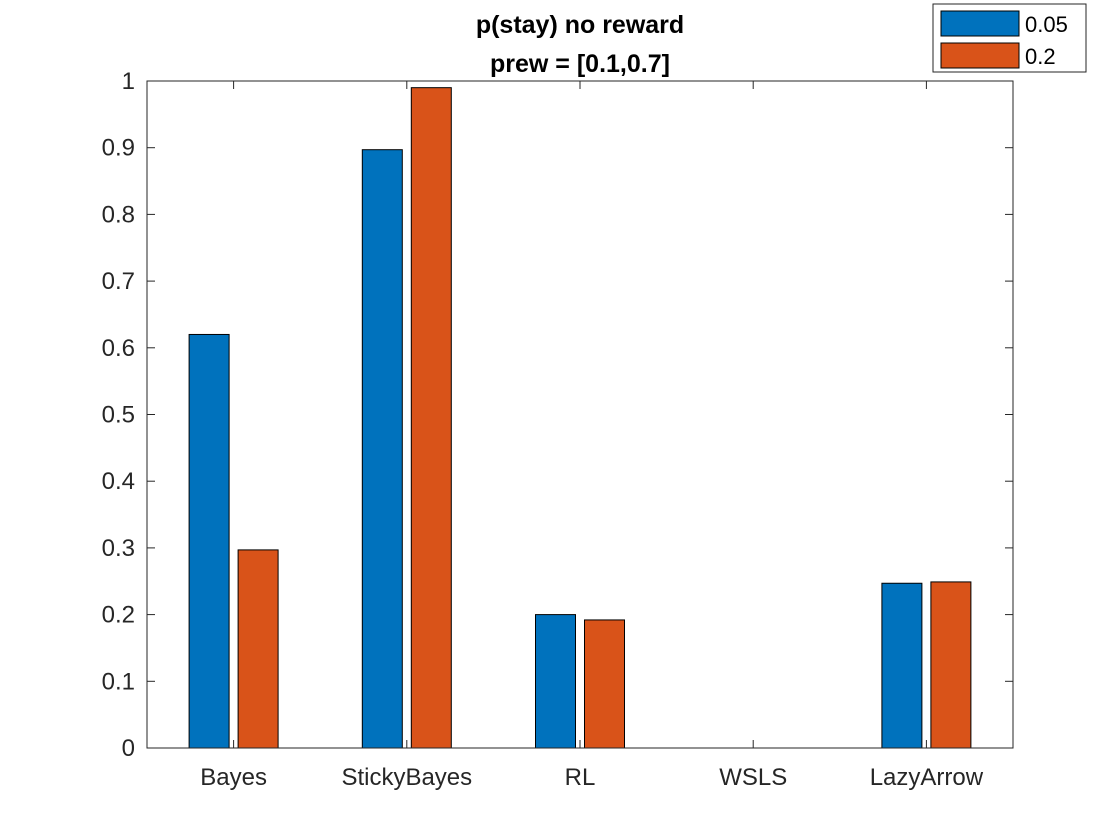 This screenshot has width=1120, height=840. Describe the element at coordinates (580, 64) in the screenshot. I see `chart-subtitle: prew = [0.1,0.7]` at that location.